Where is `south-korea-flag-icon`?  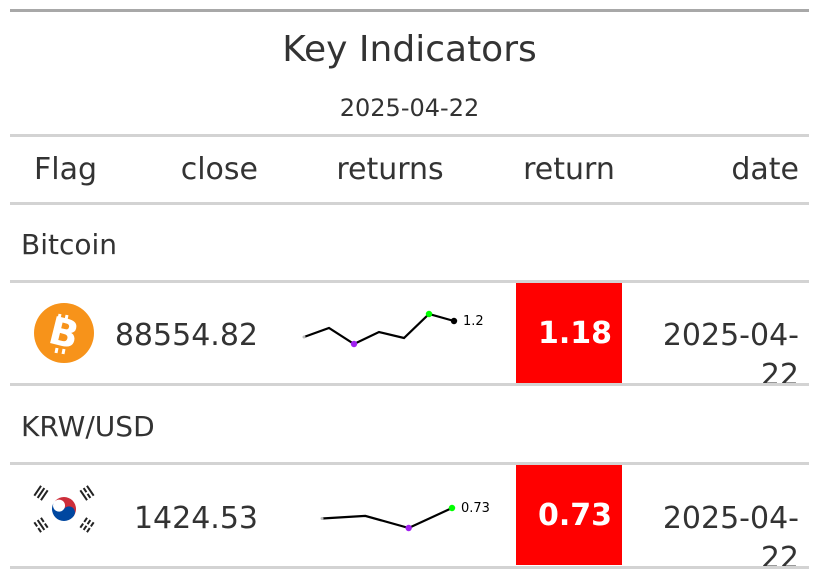 south-korea-flag-icon is located at coordinates (64, 509).